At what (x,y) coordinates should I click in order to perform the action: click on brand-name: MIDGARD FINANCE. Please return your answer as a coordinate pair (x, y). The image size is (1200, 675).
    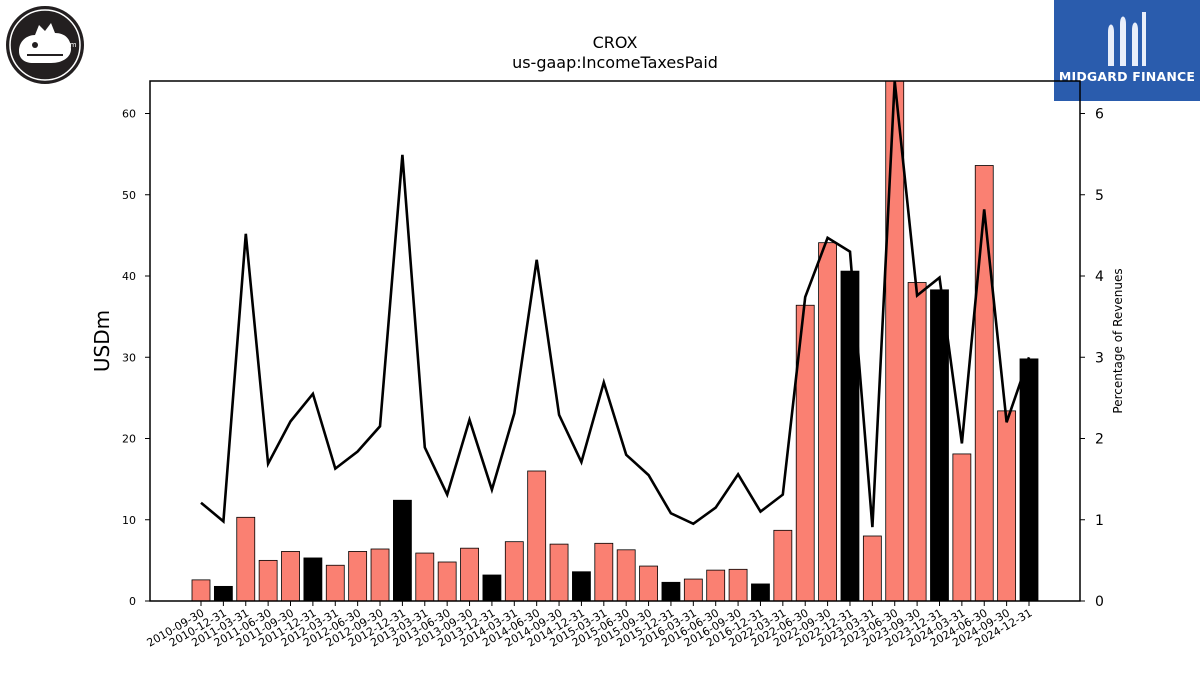
    Looking at the image, I should click on (1127, 76).